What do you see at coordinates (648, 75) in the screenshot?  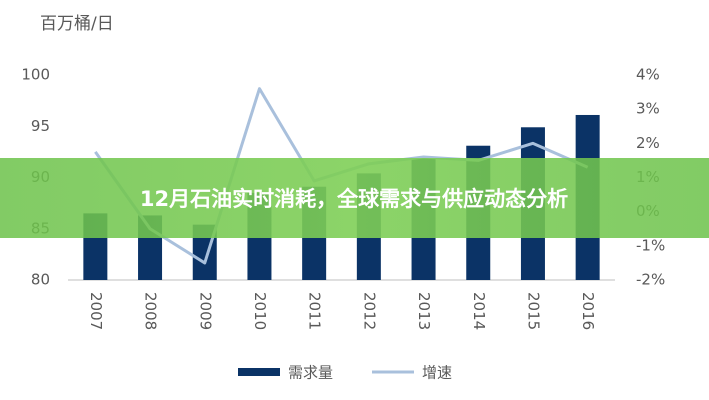 I see `y2-tick-label: 4%` at bounding box center [648, 75].